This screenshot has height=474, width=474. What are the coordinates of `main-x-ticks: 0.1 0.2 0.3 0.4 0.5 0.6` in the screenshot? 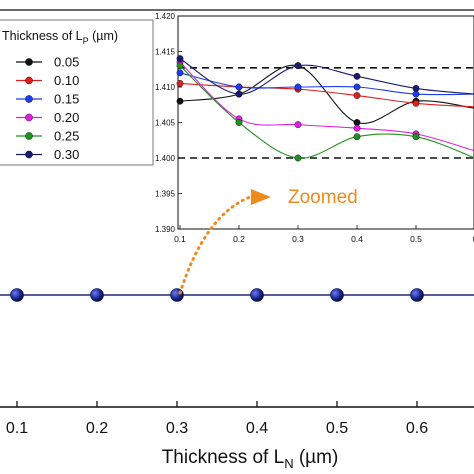 It's located at (217, 419).